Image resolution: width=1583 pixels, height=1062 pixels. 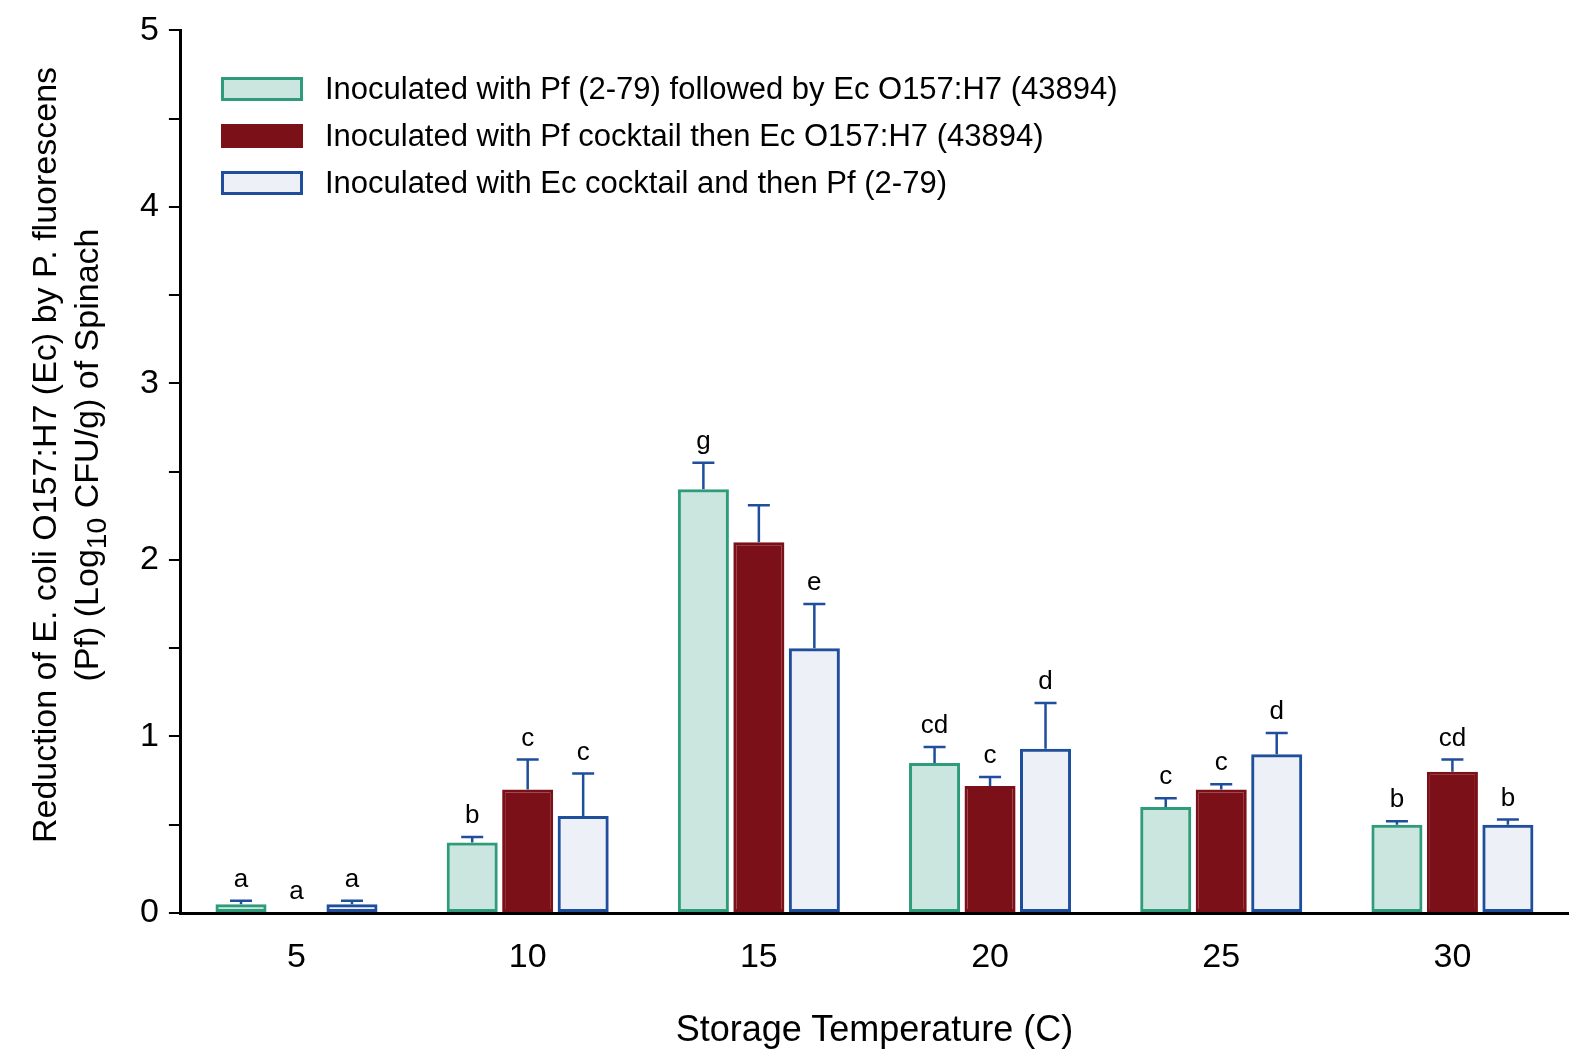 What do you see at coordinates (814, 581) in the screenshot?
I see `data-label: e` at bounding box center [814, 581].